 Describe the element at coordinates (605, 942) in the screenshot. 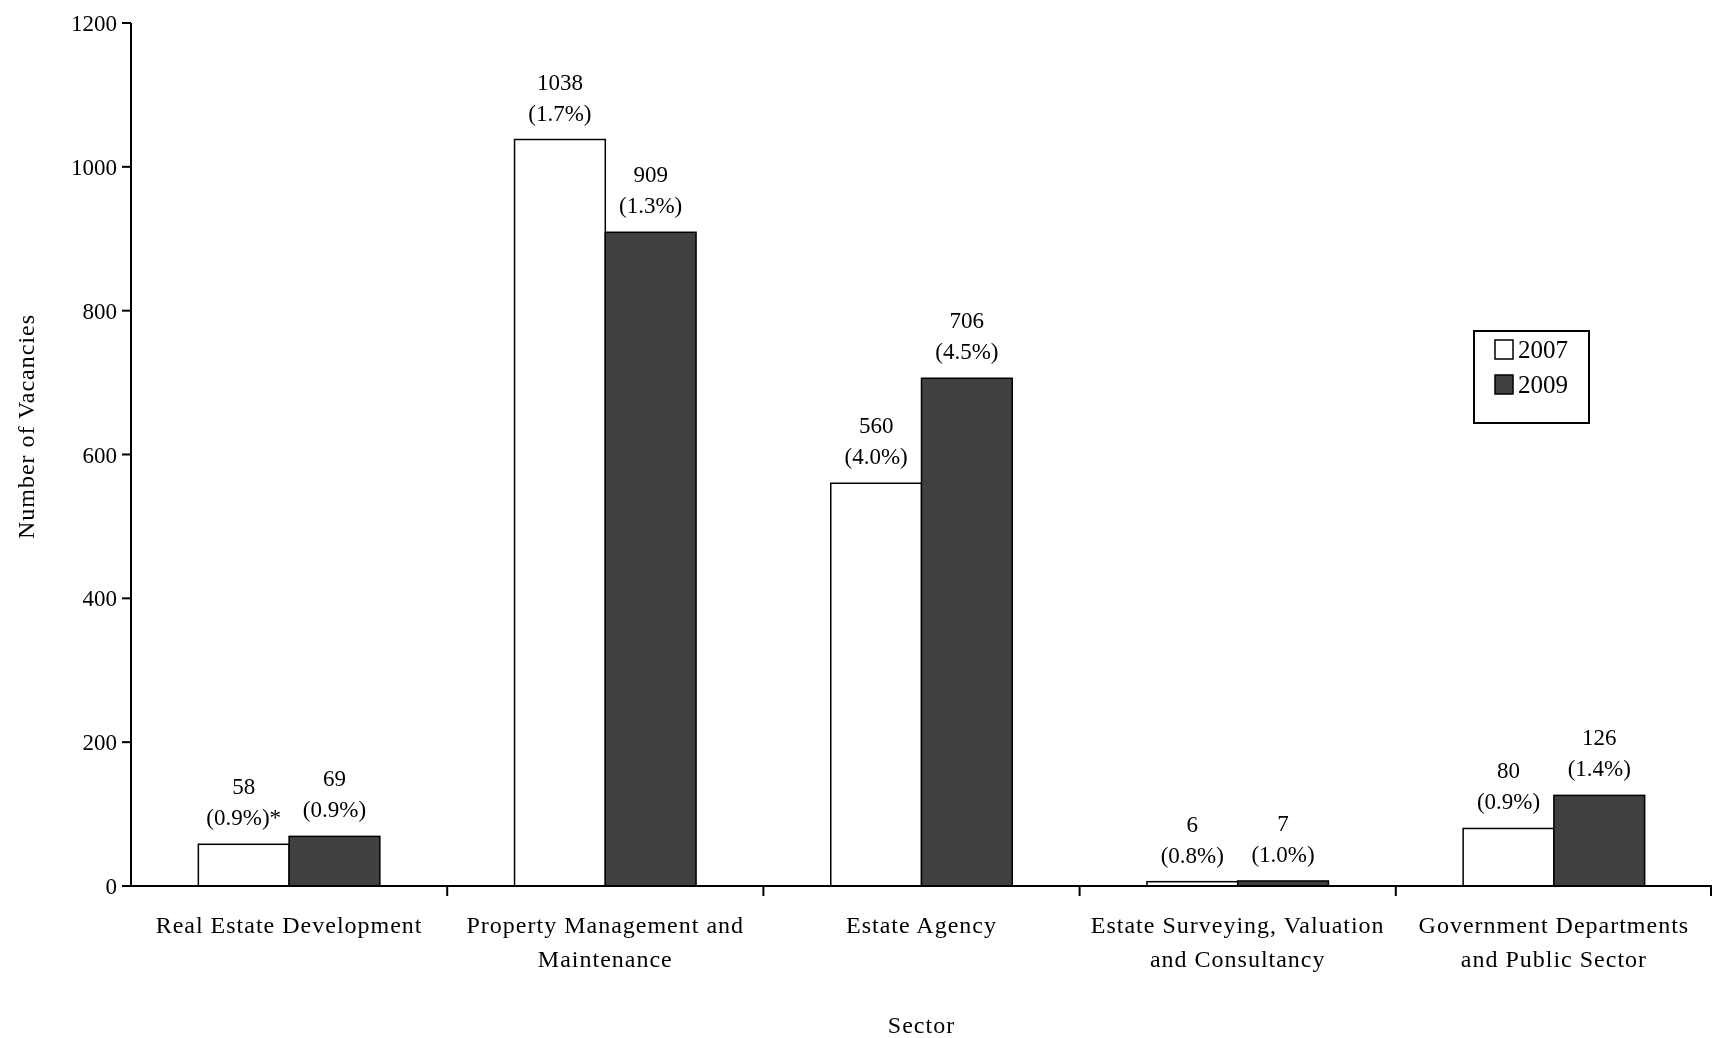

I see `x-tick-label: Property Management and Maintenance` at that location.